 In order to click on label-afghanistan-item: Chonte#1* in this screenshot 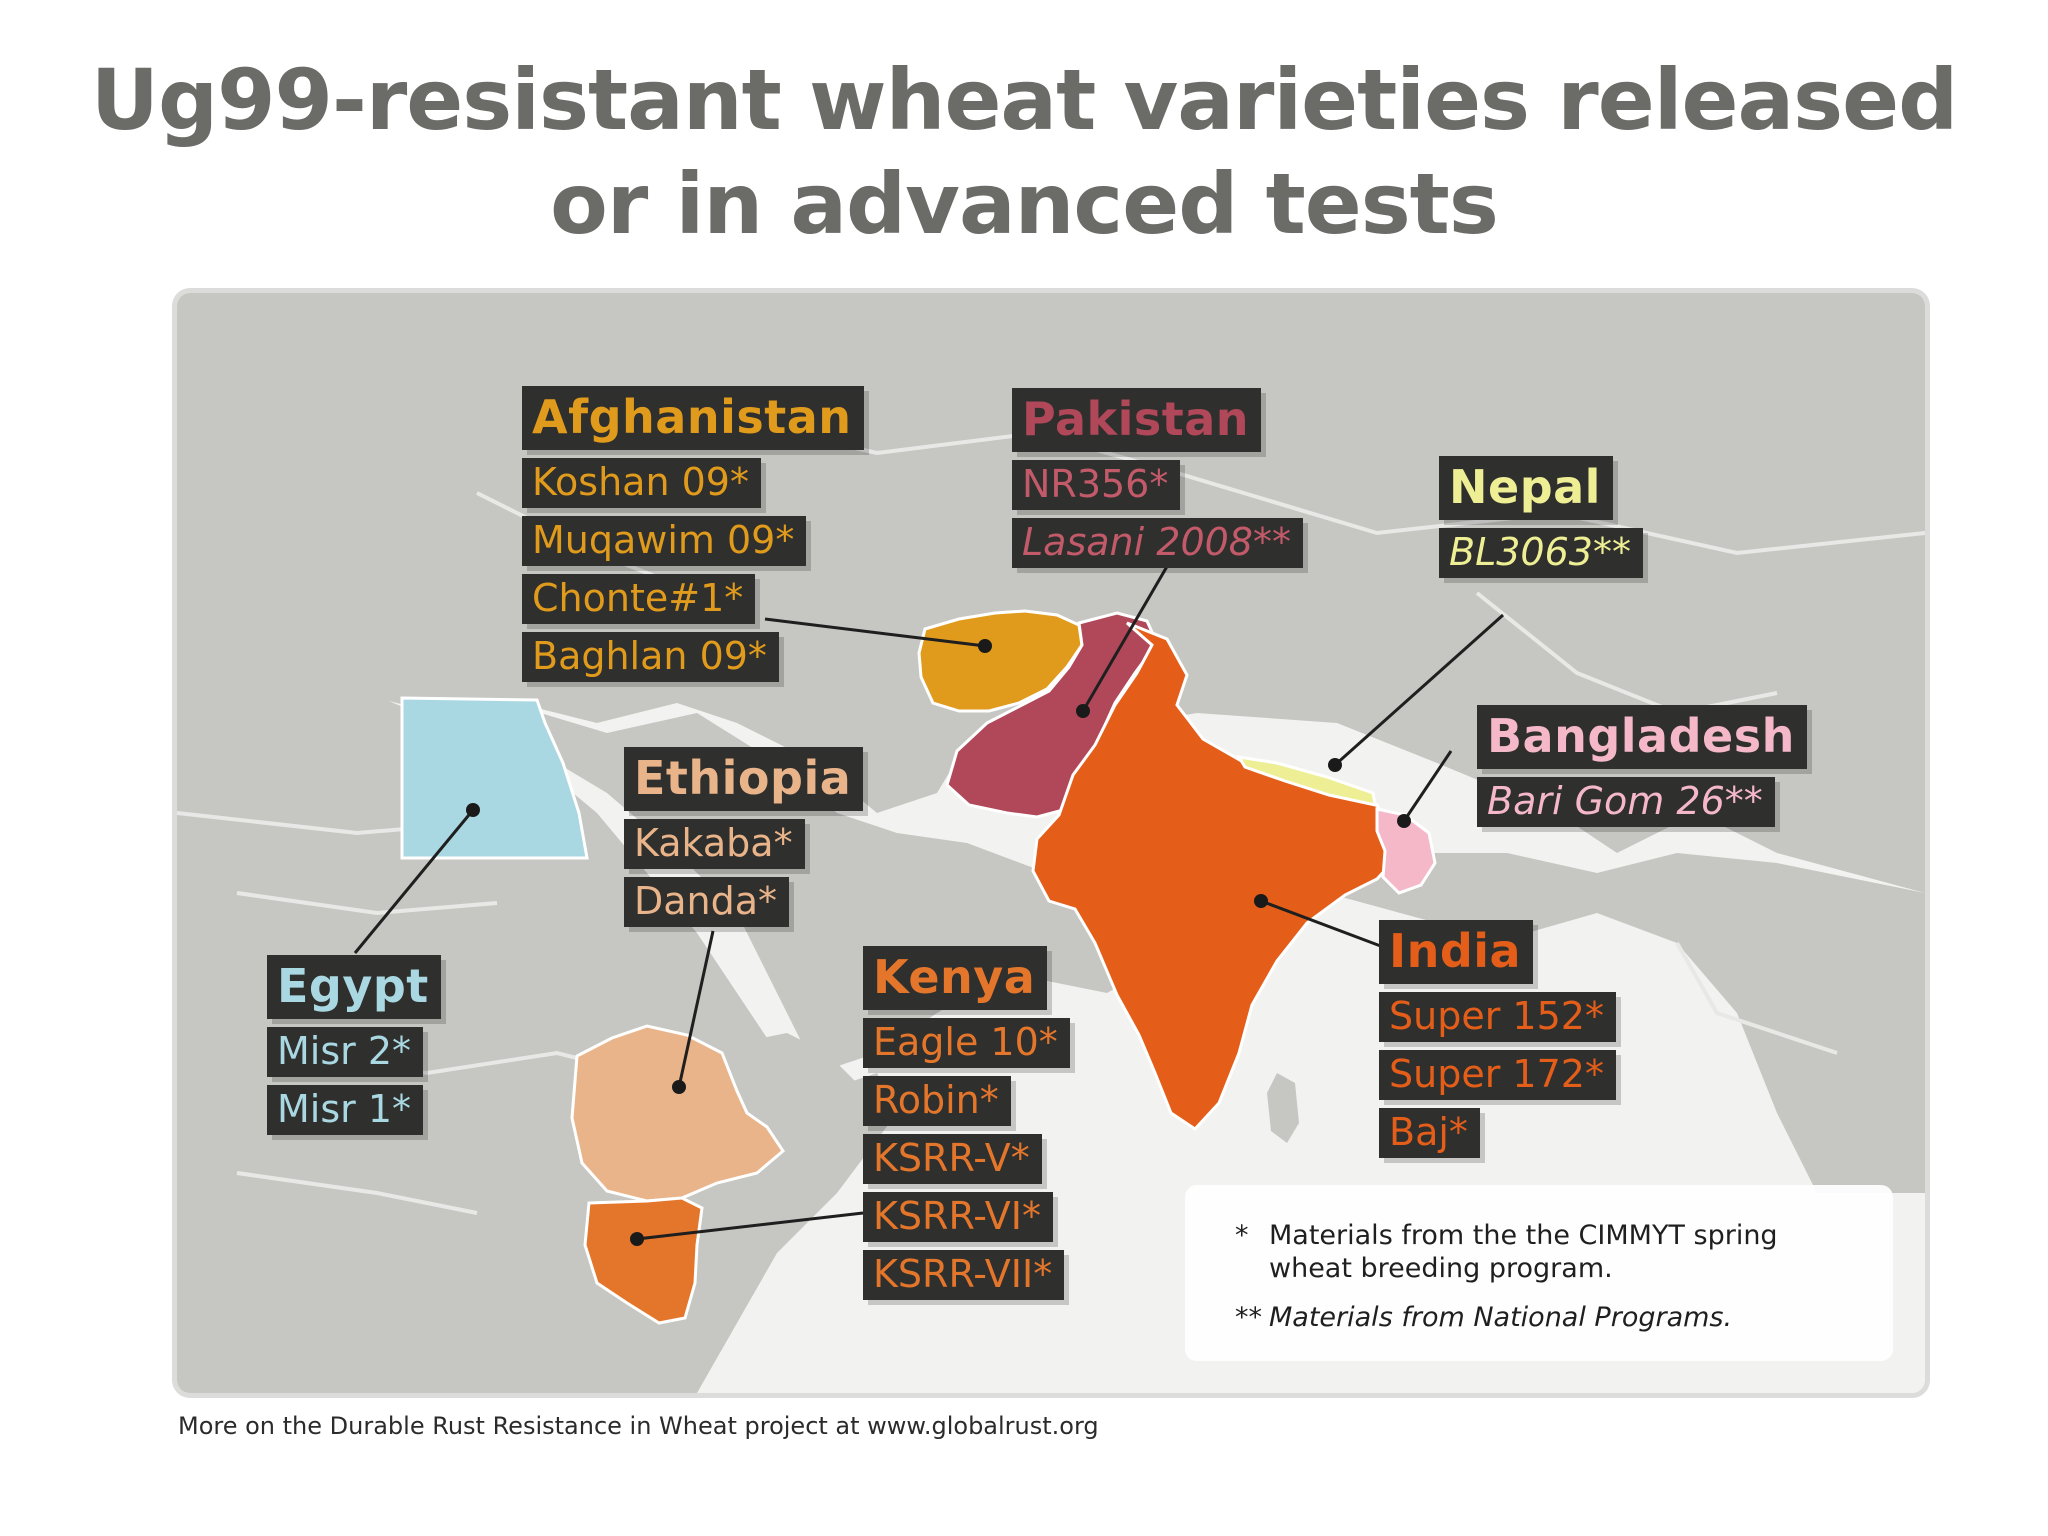, I will do `click(639, 599)`.